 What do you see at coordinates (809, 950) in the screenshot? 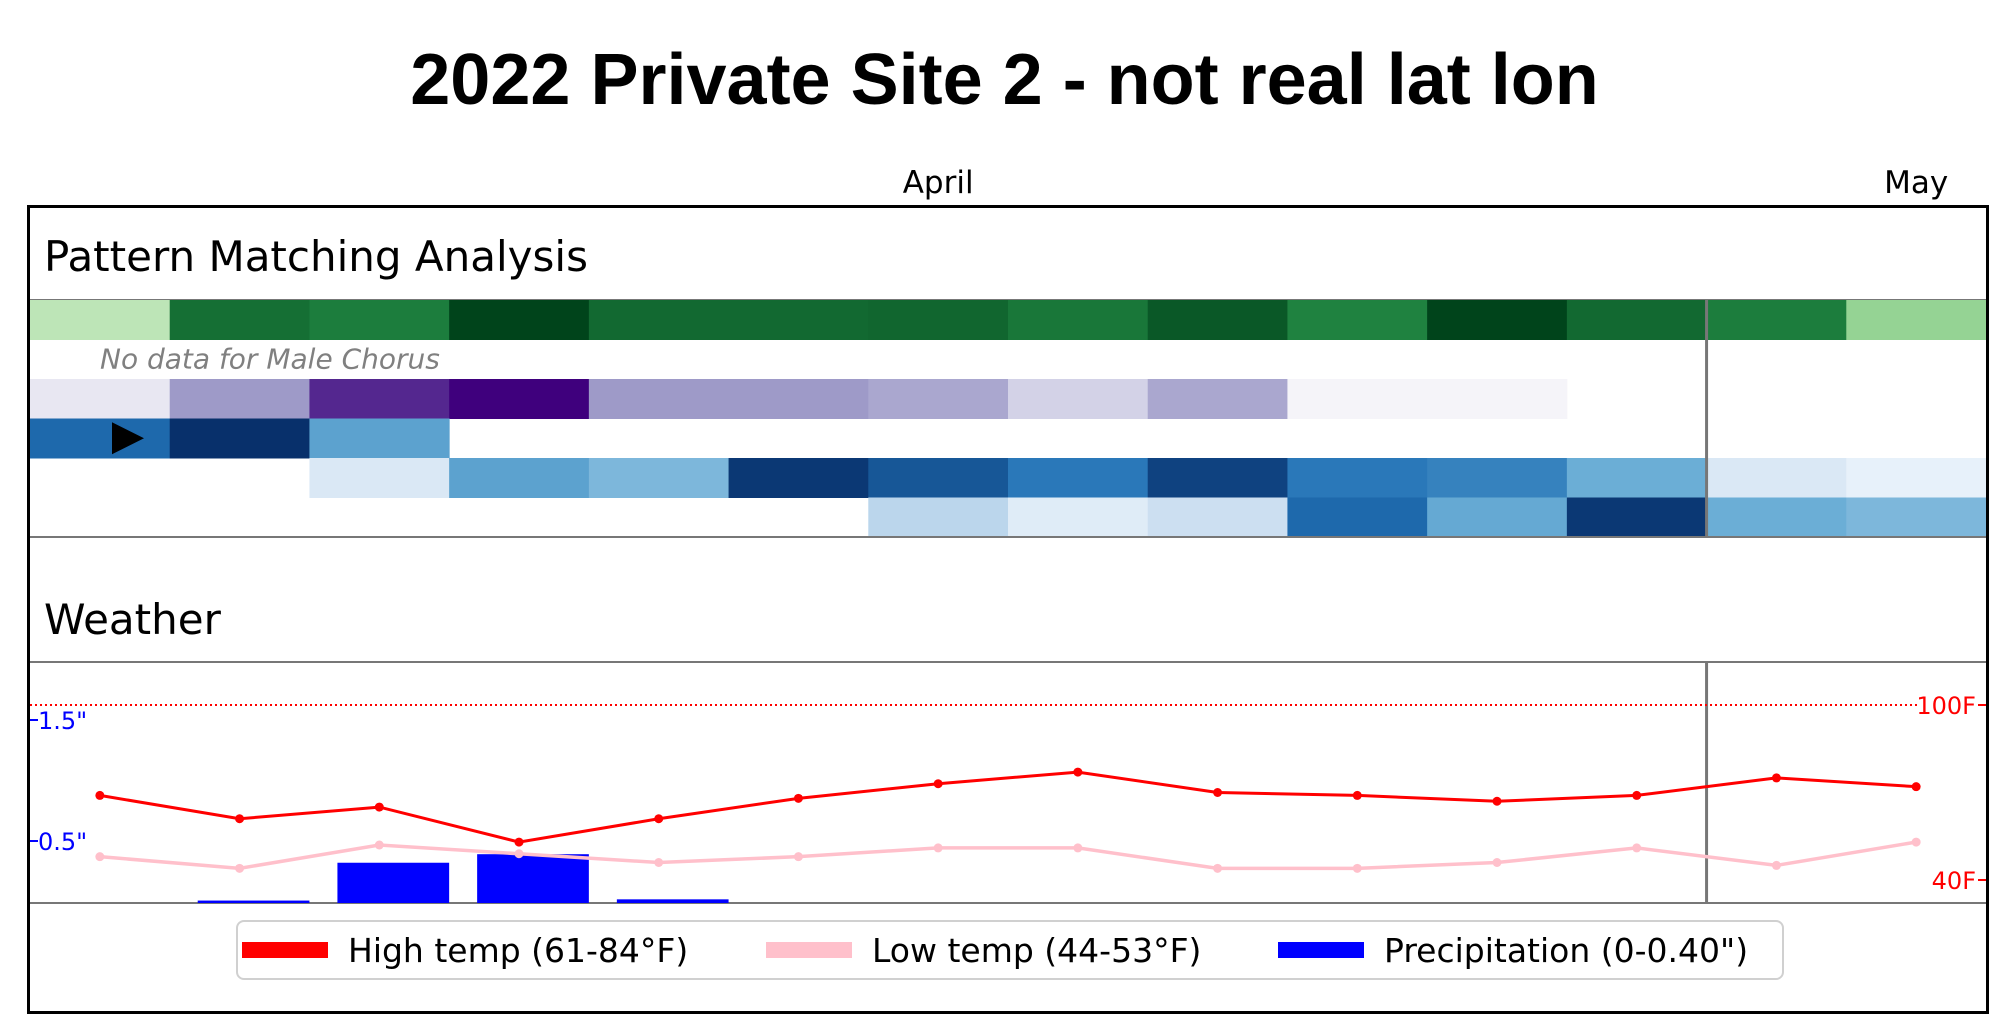
I see `legend-swatch-low` at bounding box center [809, 950].